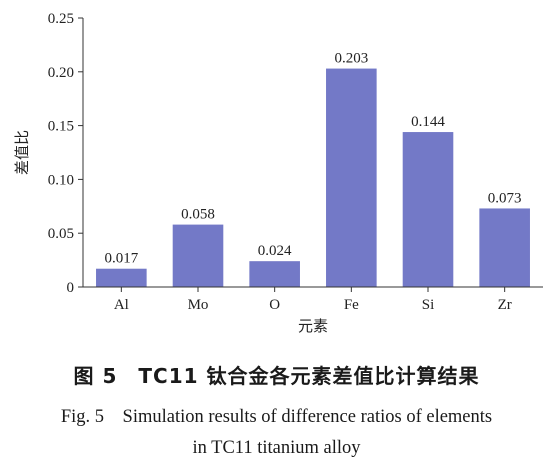  What do you see at coordinates (351, 178) in the screenshot?
I see `bar-fe` at bounding box center [351, 178].